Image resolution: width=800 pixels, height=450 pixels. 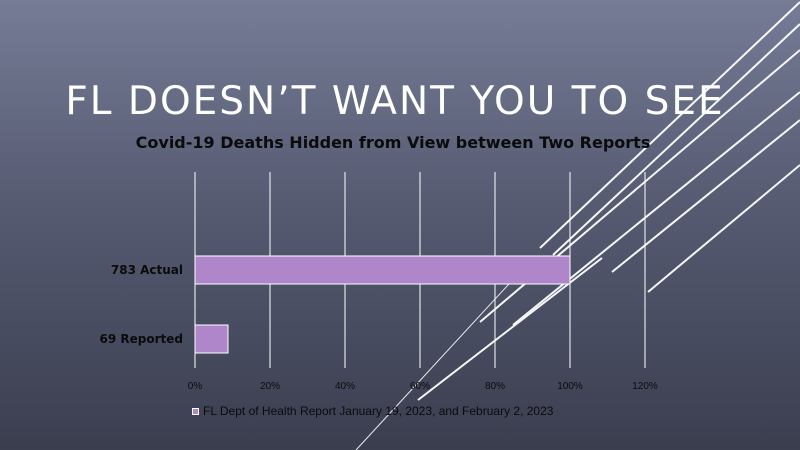 I want to click on x-tick-label: 0%, so click(x=195, y=386).